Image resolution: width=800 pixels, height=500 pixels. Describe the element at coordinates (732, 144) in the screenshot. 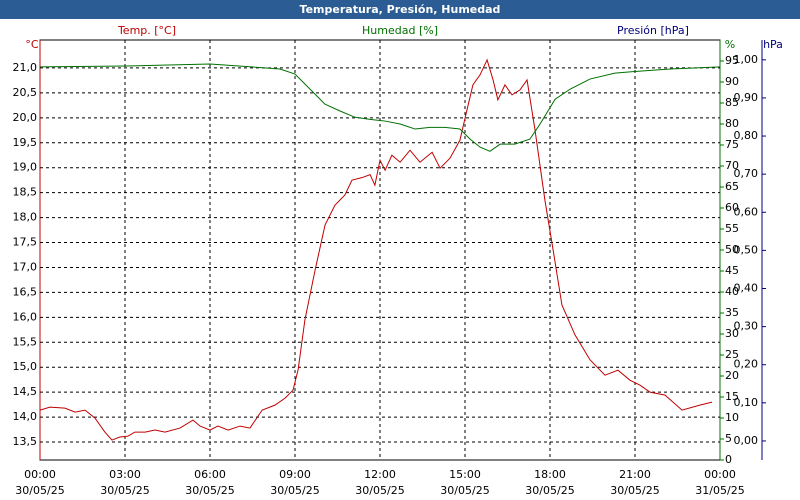

I see `y2-tick-label: 75` at that location.